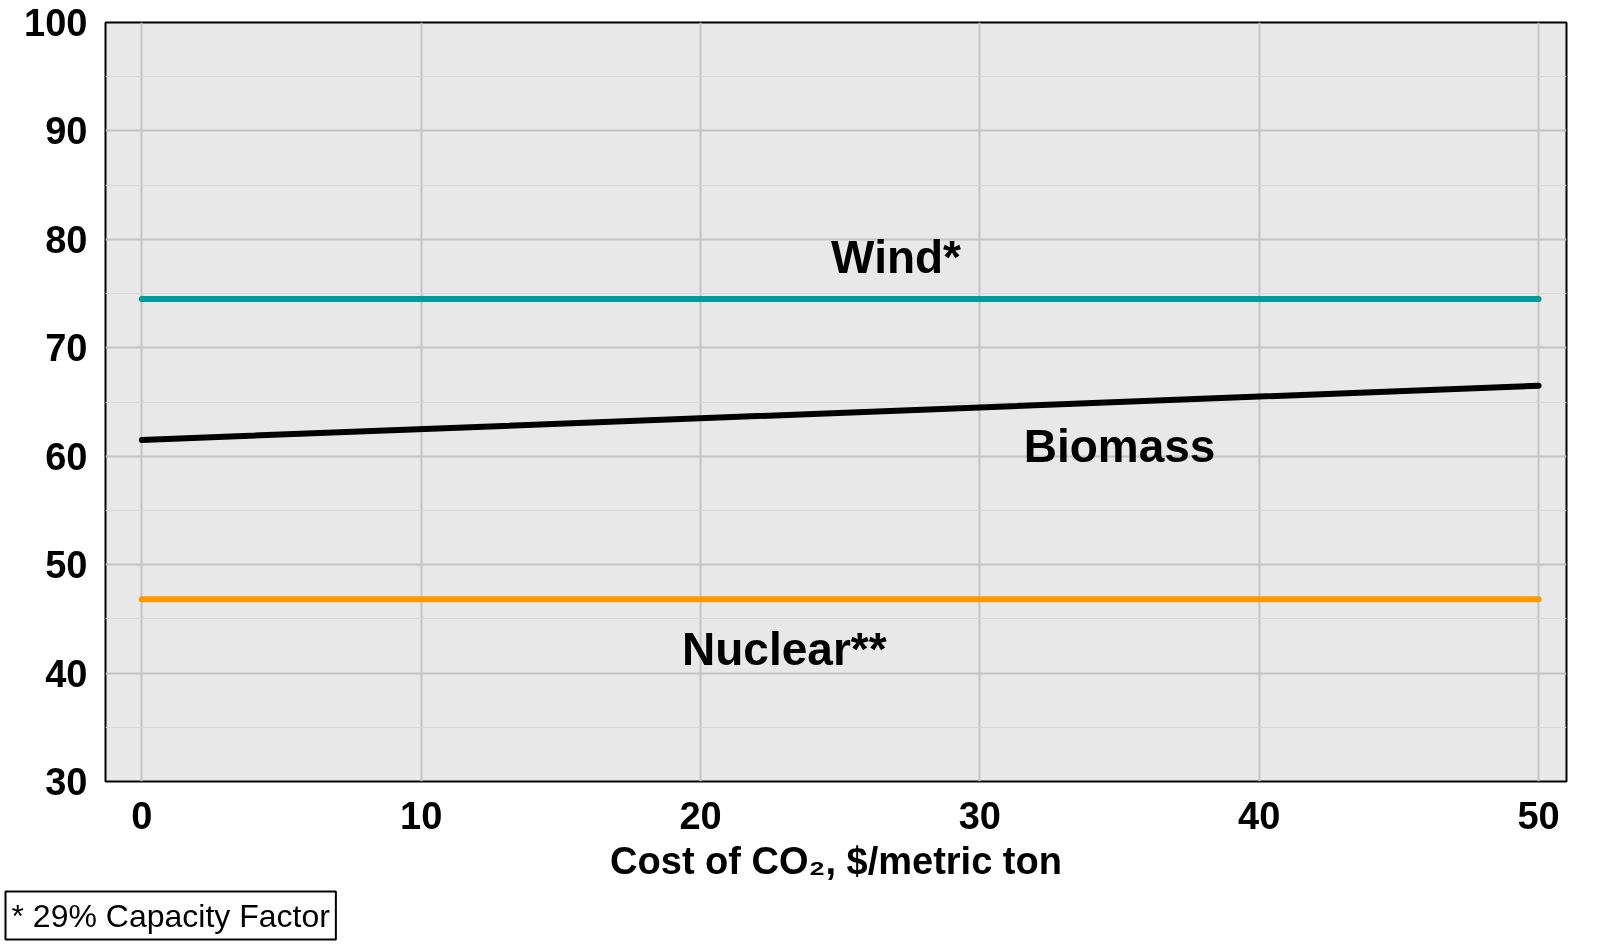  I want to click on x-tick-label: 0, so click(142, 815).